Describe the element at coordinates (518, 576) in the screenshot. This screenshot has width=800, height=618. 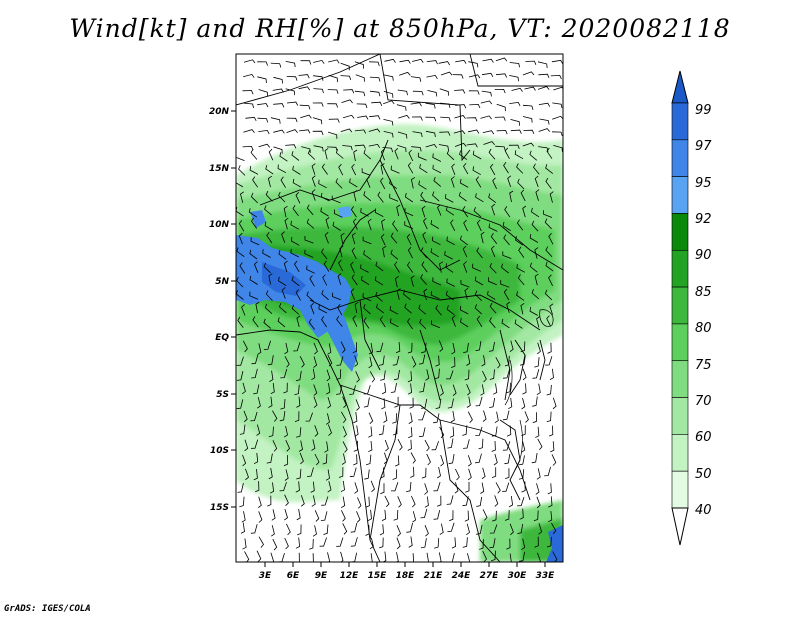
I see `x-tick-label: 30E` at that location.